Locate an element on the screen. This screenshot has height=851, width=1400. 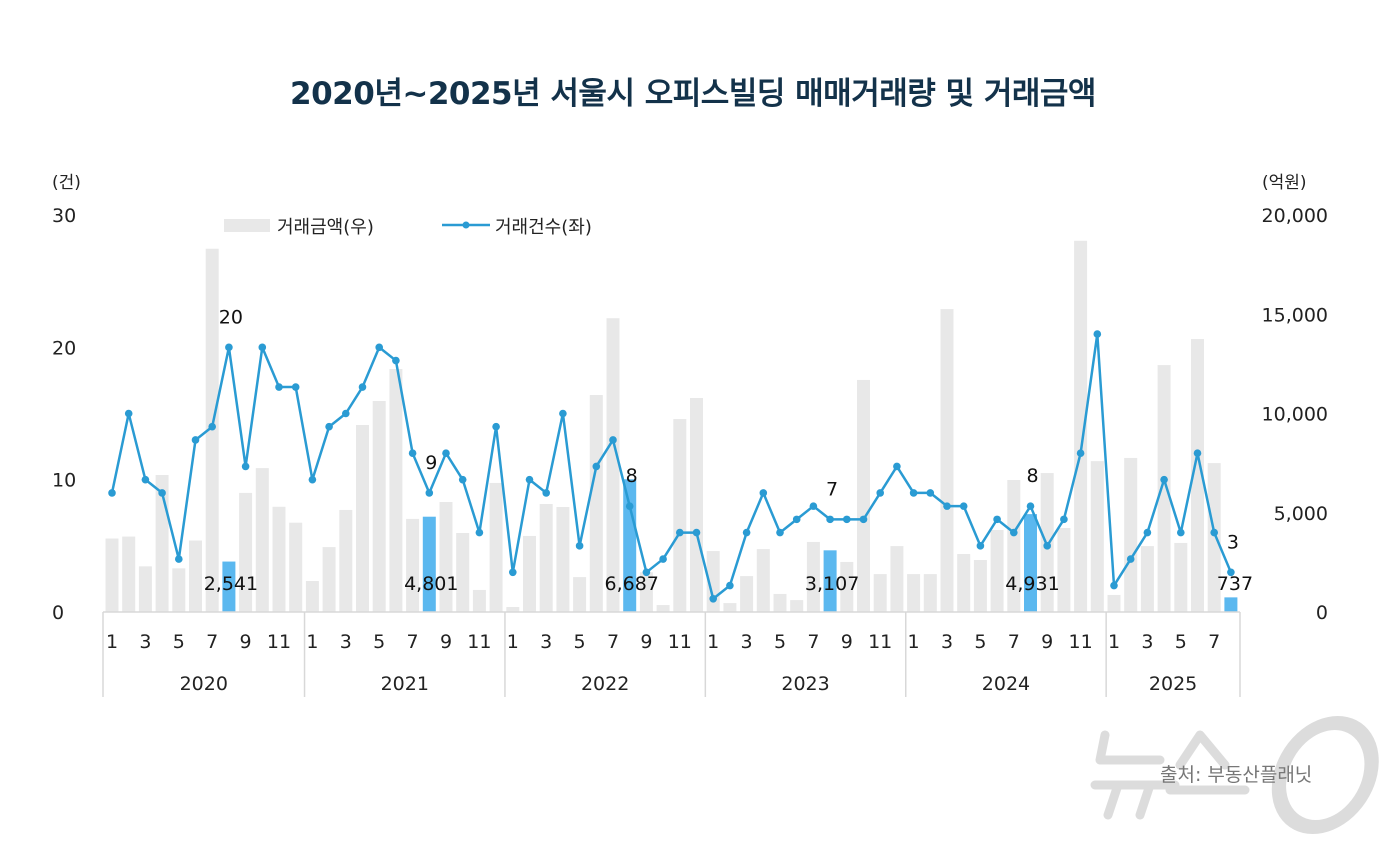
year-label: 2023 is located at coordinates (805, 684).